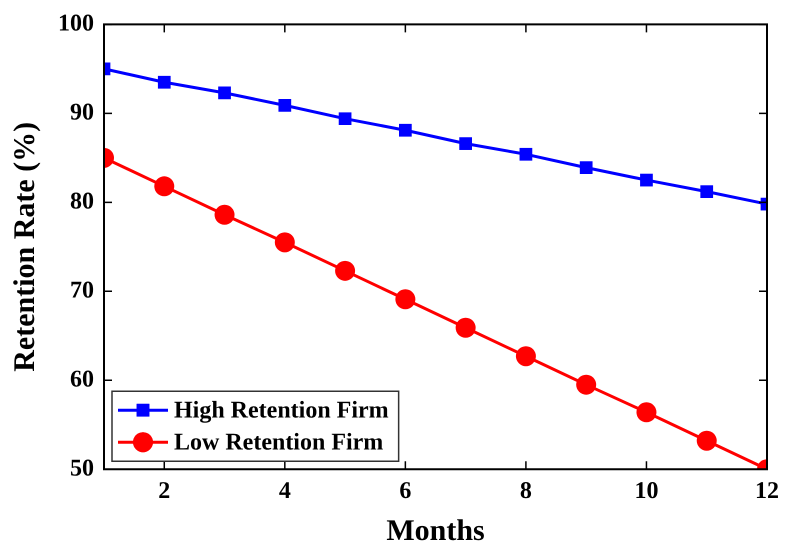  Describe the element at coordinates (646, 491) in the screenshot. I see `x-tick-label: 10` at that location.